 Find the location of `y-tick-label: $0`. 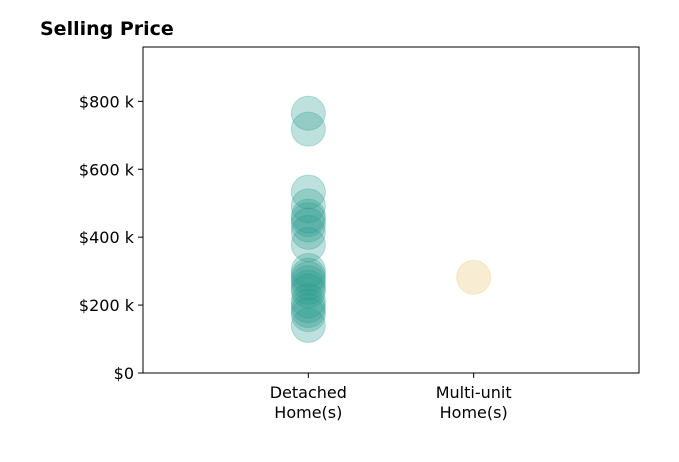

y-tick-label: $0 is located at coordinates (124, 373).